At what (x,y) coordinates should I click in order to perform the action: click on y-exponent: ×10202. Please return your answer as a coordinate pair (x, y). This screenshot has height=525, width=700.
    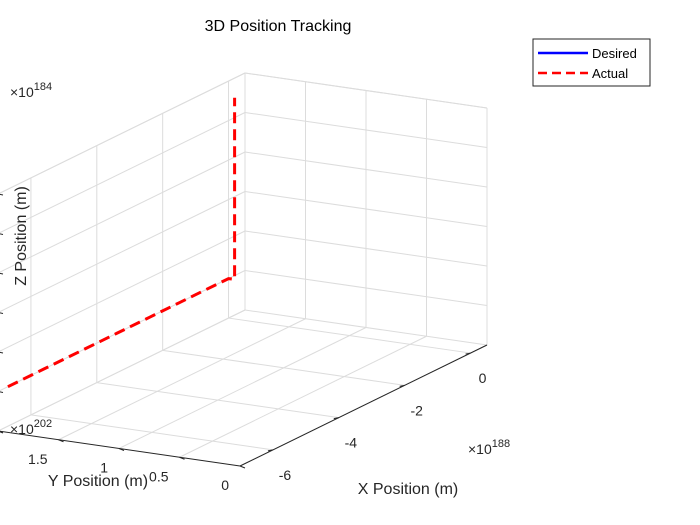
    Looking at the image, I should click on (31, 427).